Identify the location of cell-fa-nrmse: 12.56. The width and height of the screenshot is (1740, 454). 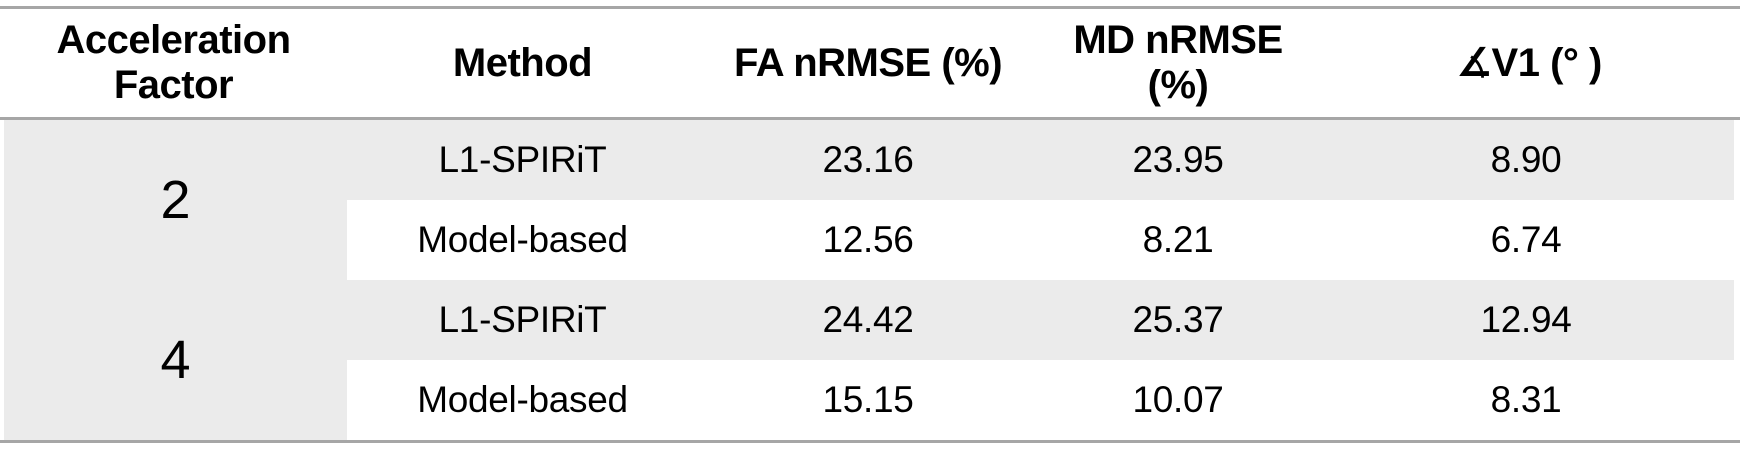
(868, 240).